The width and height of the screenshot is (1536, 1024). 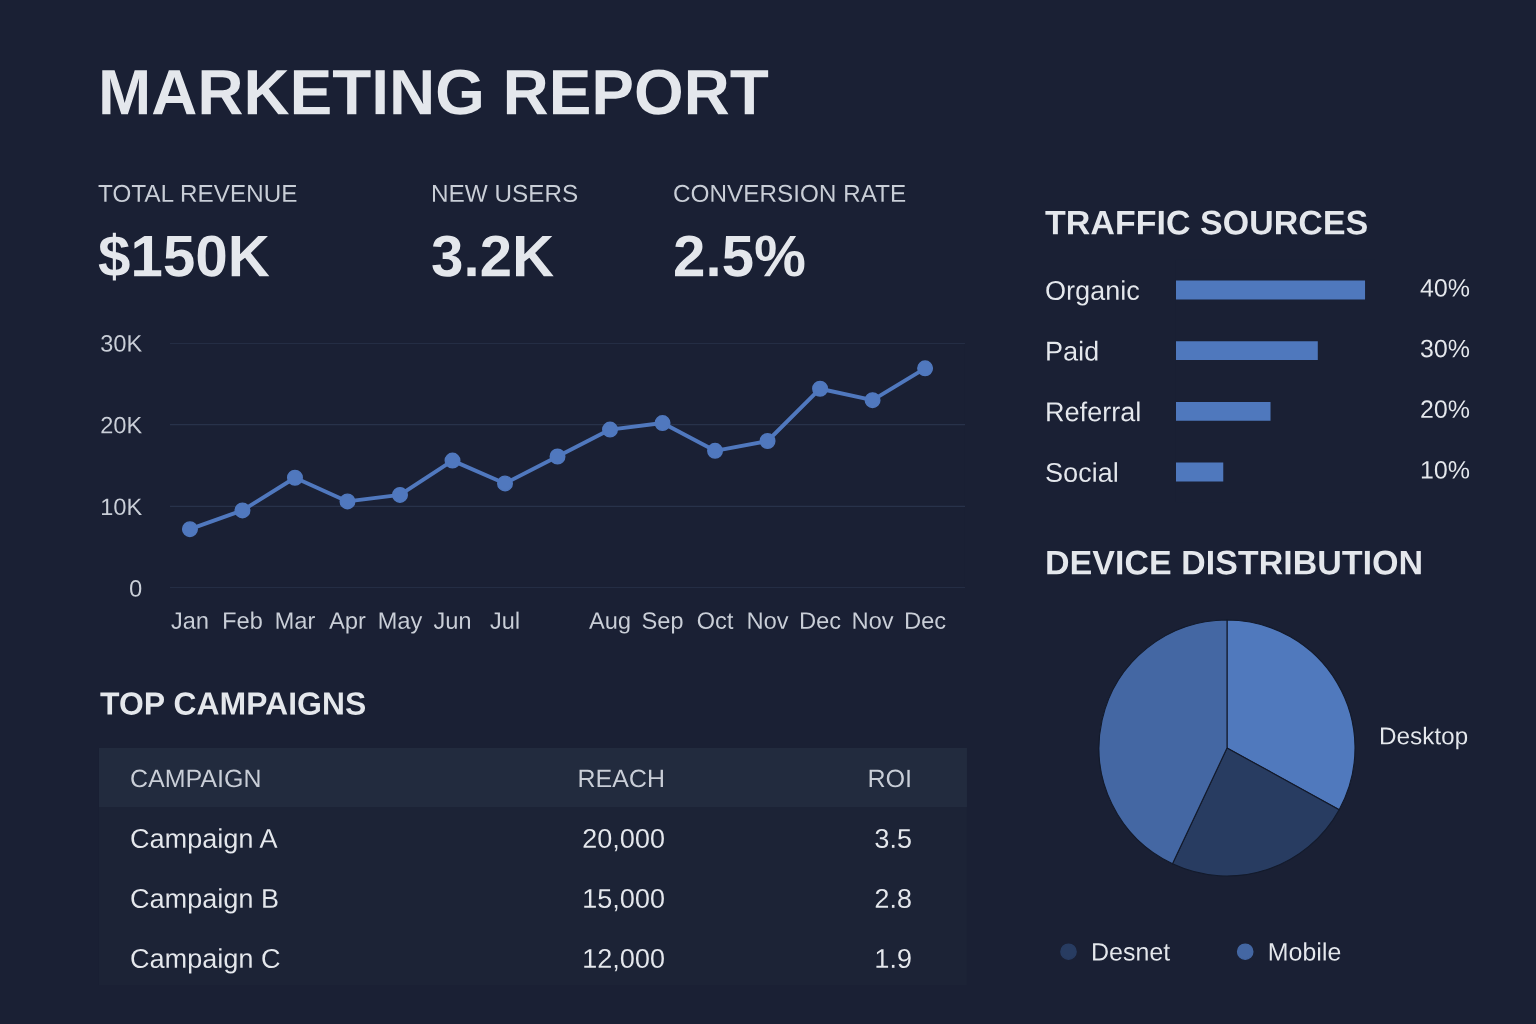 I want to click on data-label: 1.9, so click(x=893, y=958).